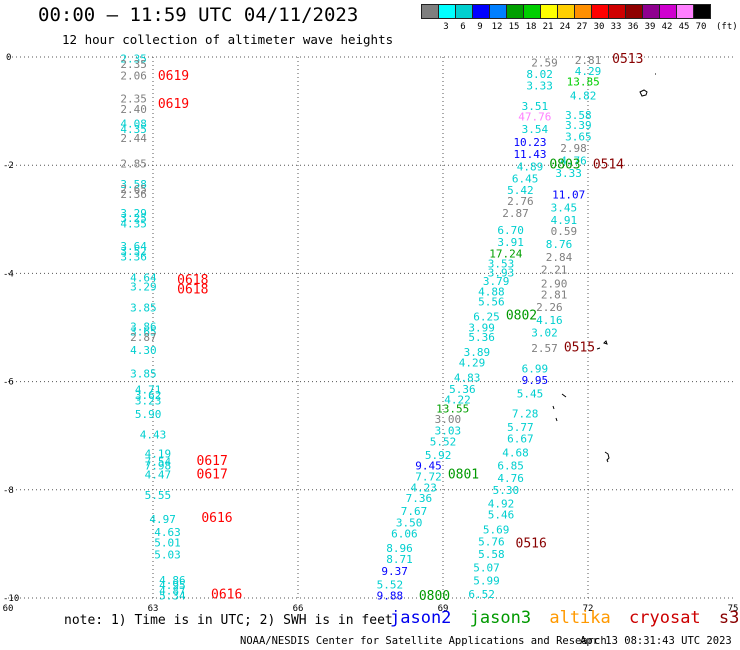 The height and width of the screenshot is (650, 740). What do you see at coordinates (167, 542) in the screenshot?
I see `wave-height-value: 5.01` at bounding box center [167, 542].